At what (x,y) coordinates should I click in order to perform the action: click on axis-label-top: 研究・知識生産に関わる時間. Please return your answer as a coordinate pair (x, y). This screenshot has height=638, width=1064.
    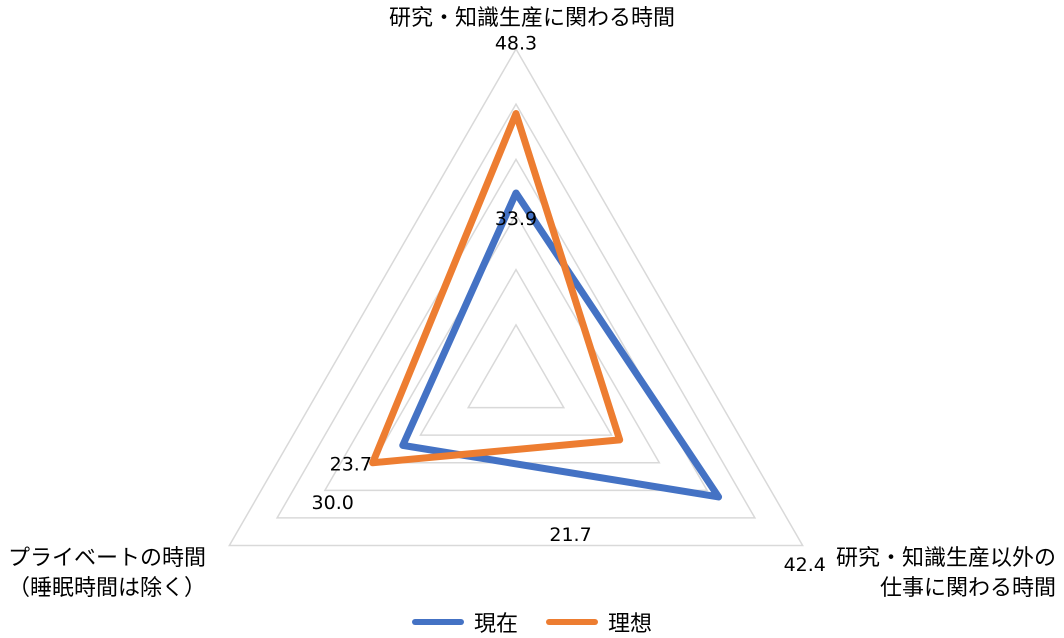
    Looking at the image, I should click on (532, 19).